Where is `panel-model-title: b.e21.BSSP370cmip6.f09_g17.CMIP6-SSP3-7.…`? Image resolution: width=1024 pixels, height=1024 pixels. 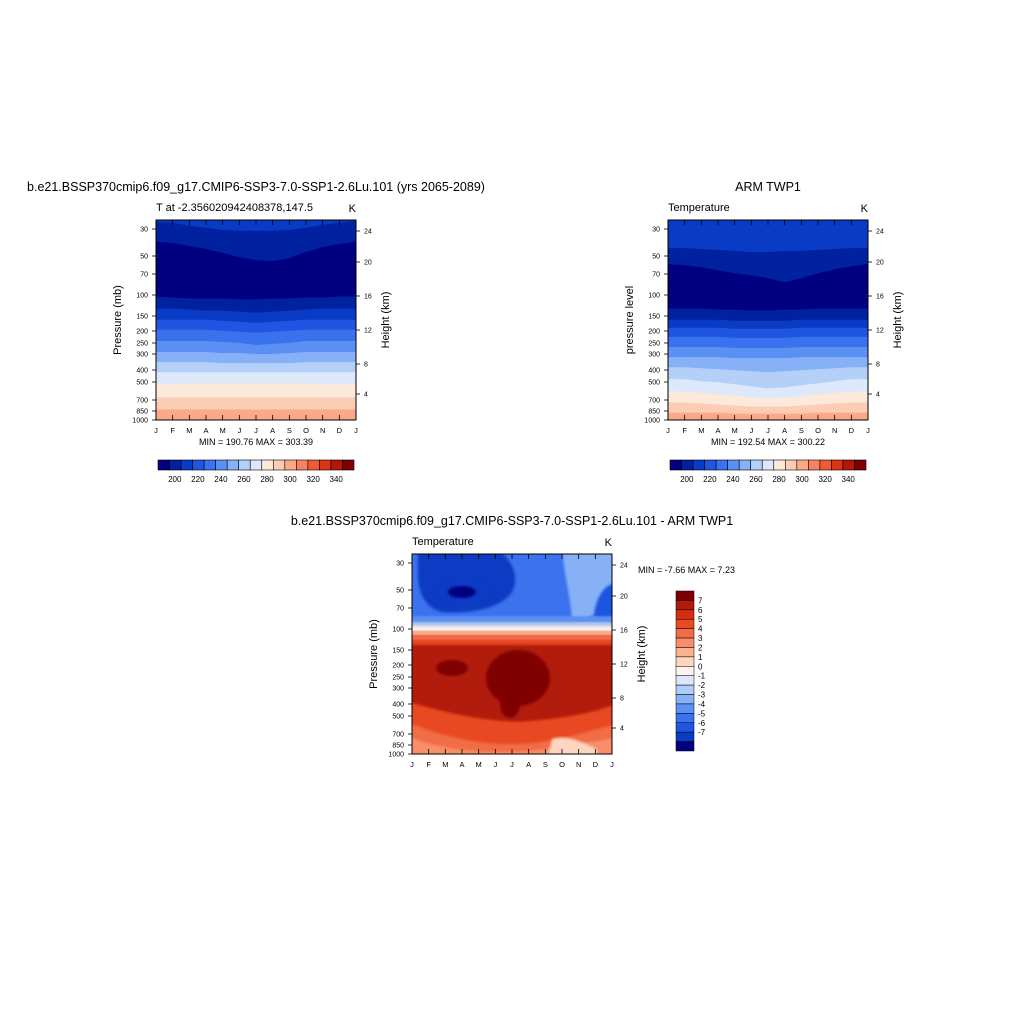 panel-model-title: b.e21.BSSP370cmip6.f09_g17.CMIP6-SSP3-7.… is located at coordinates (256, 187).